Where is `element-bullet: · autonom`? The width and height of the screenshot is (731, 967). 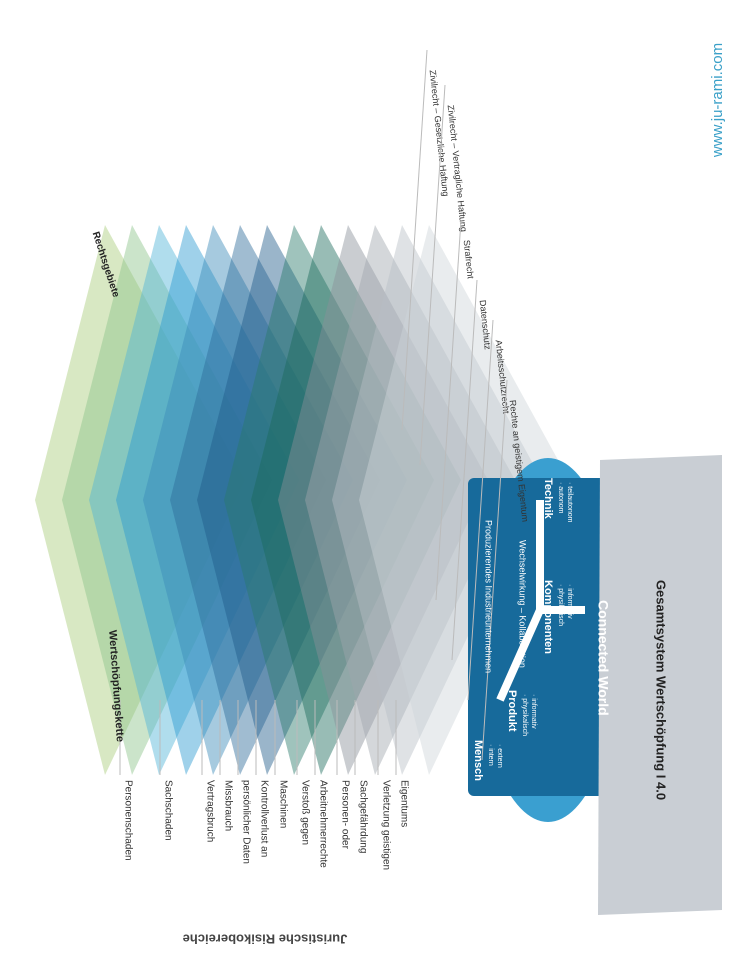 element-bullet: · autonom is located at coordinates (560, 498).